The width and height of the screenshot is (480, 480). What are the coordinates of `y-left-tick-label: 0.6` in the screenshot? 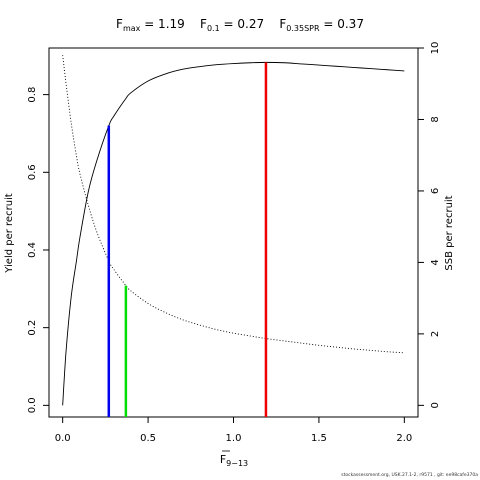 It's located at (32, 172).